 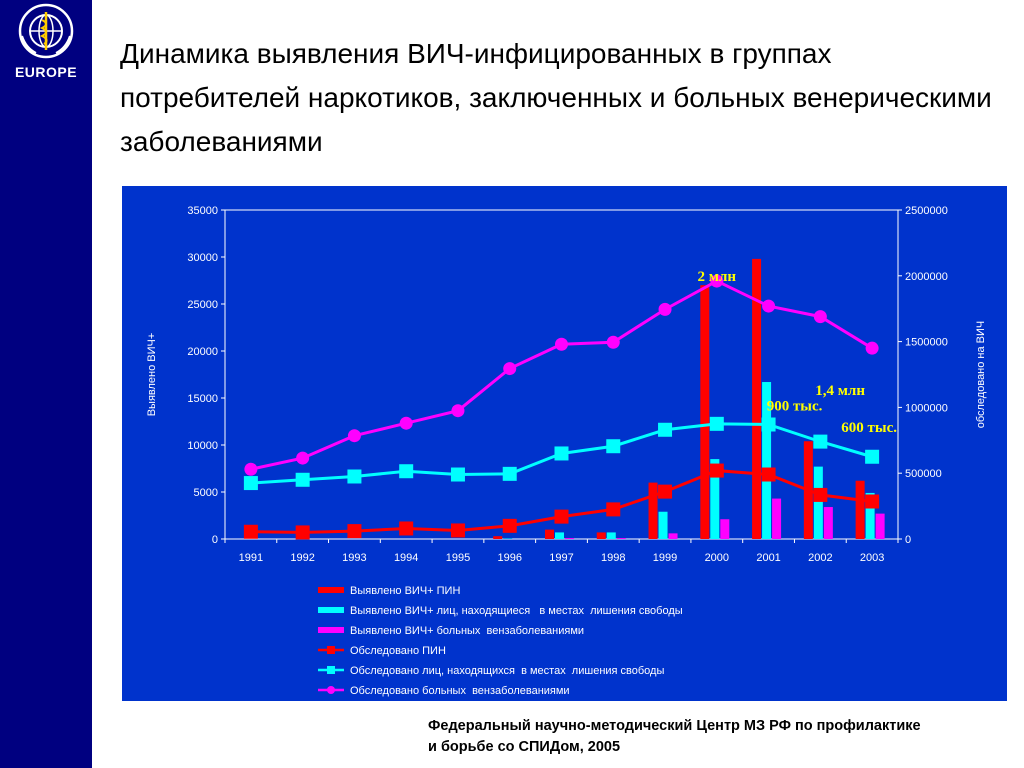 I want to click on annotation-label: 600 тыс., so click(x=869, y=428).